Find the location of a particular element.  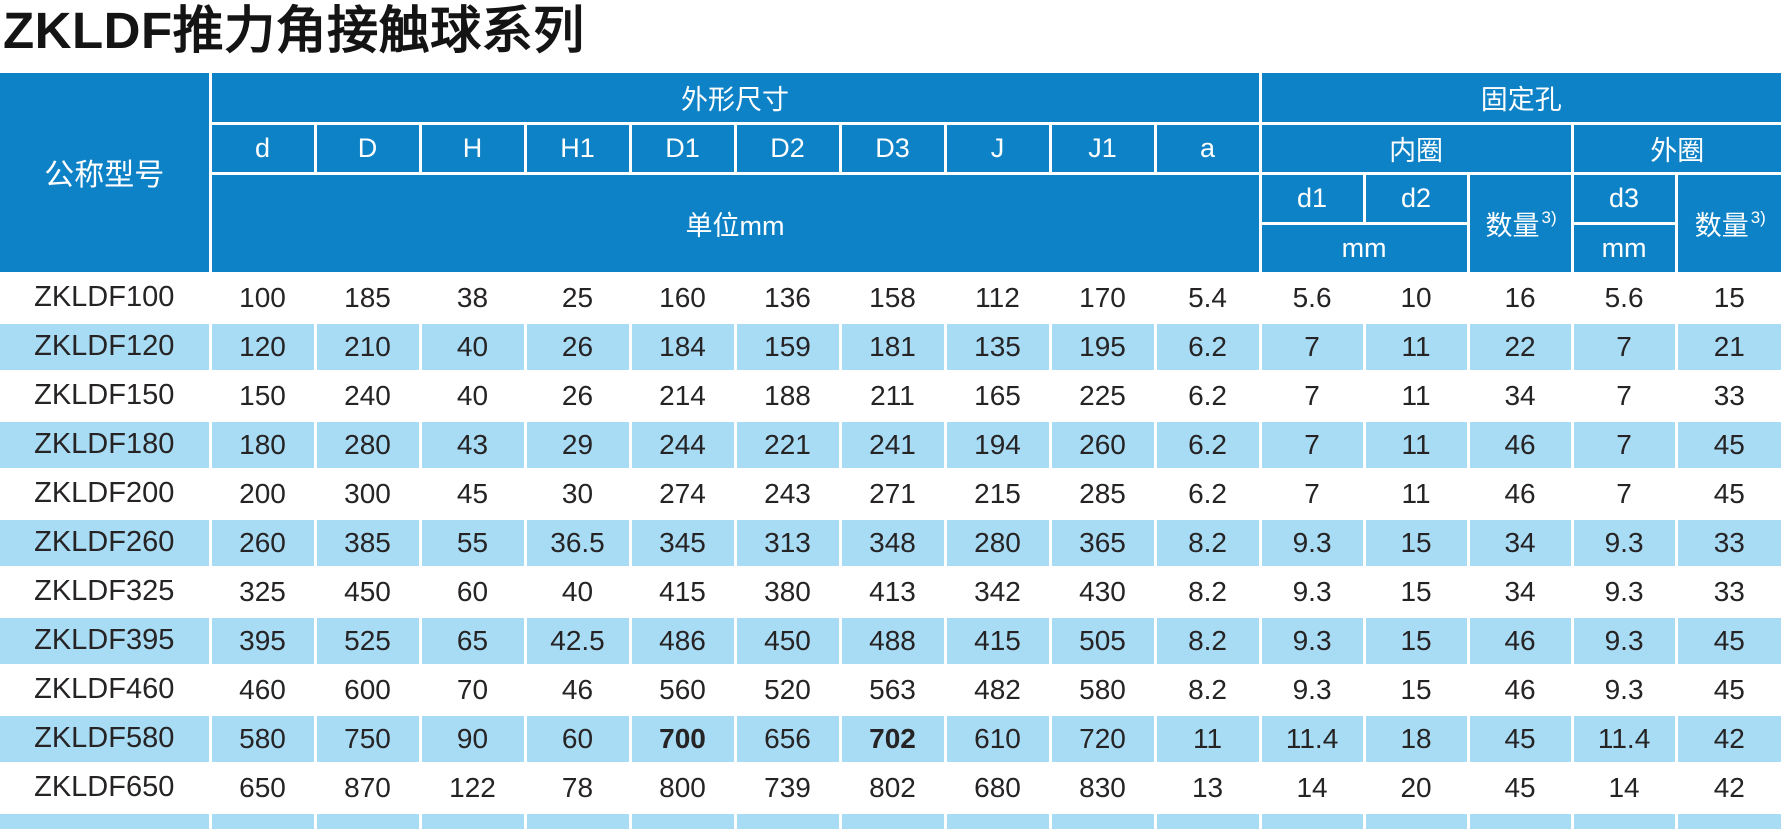

value-cell: 14 is located at coordinates (1312, 787).